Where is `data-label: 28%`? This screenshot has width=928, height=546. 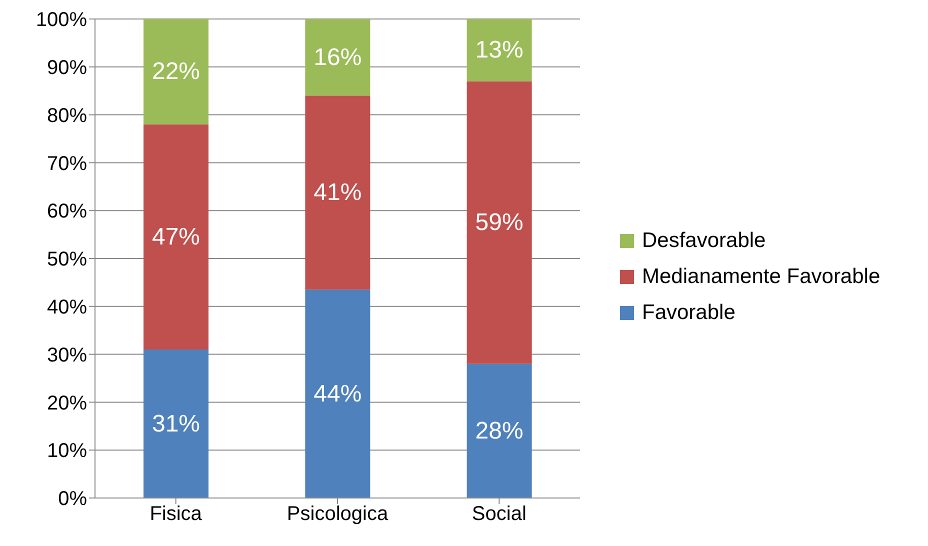
data-label: 28% is located at coordinates (499, 430).